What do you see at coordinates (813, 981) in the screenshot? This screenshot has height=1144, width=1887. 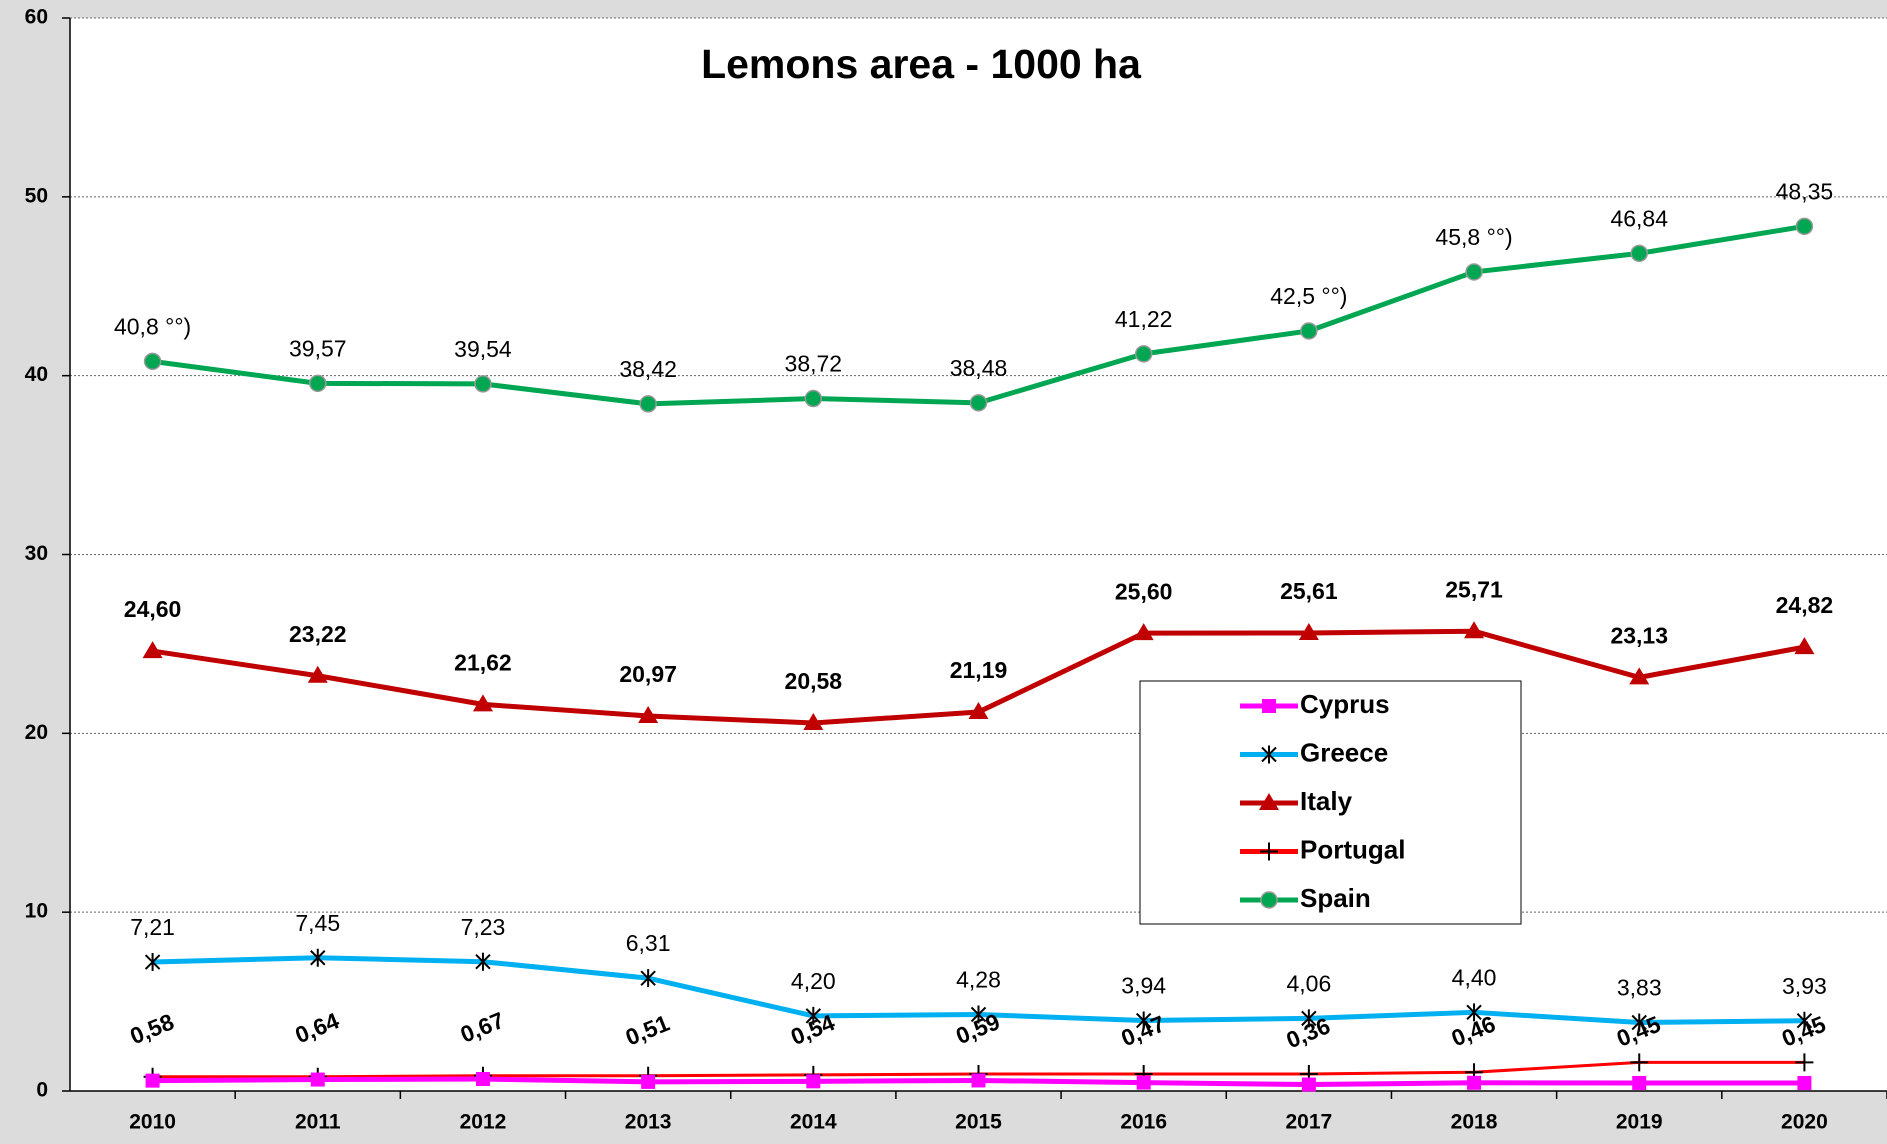 I see `data-label: 4,20` at bounding box center [813, 981].